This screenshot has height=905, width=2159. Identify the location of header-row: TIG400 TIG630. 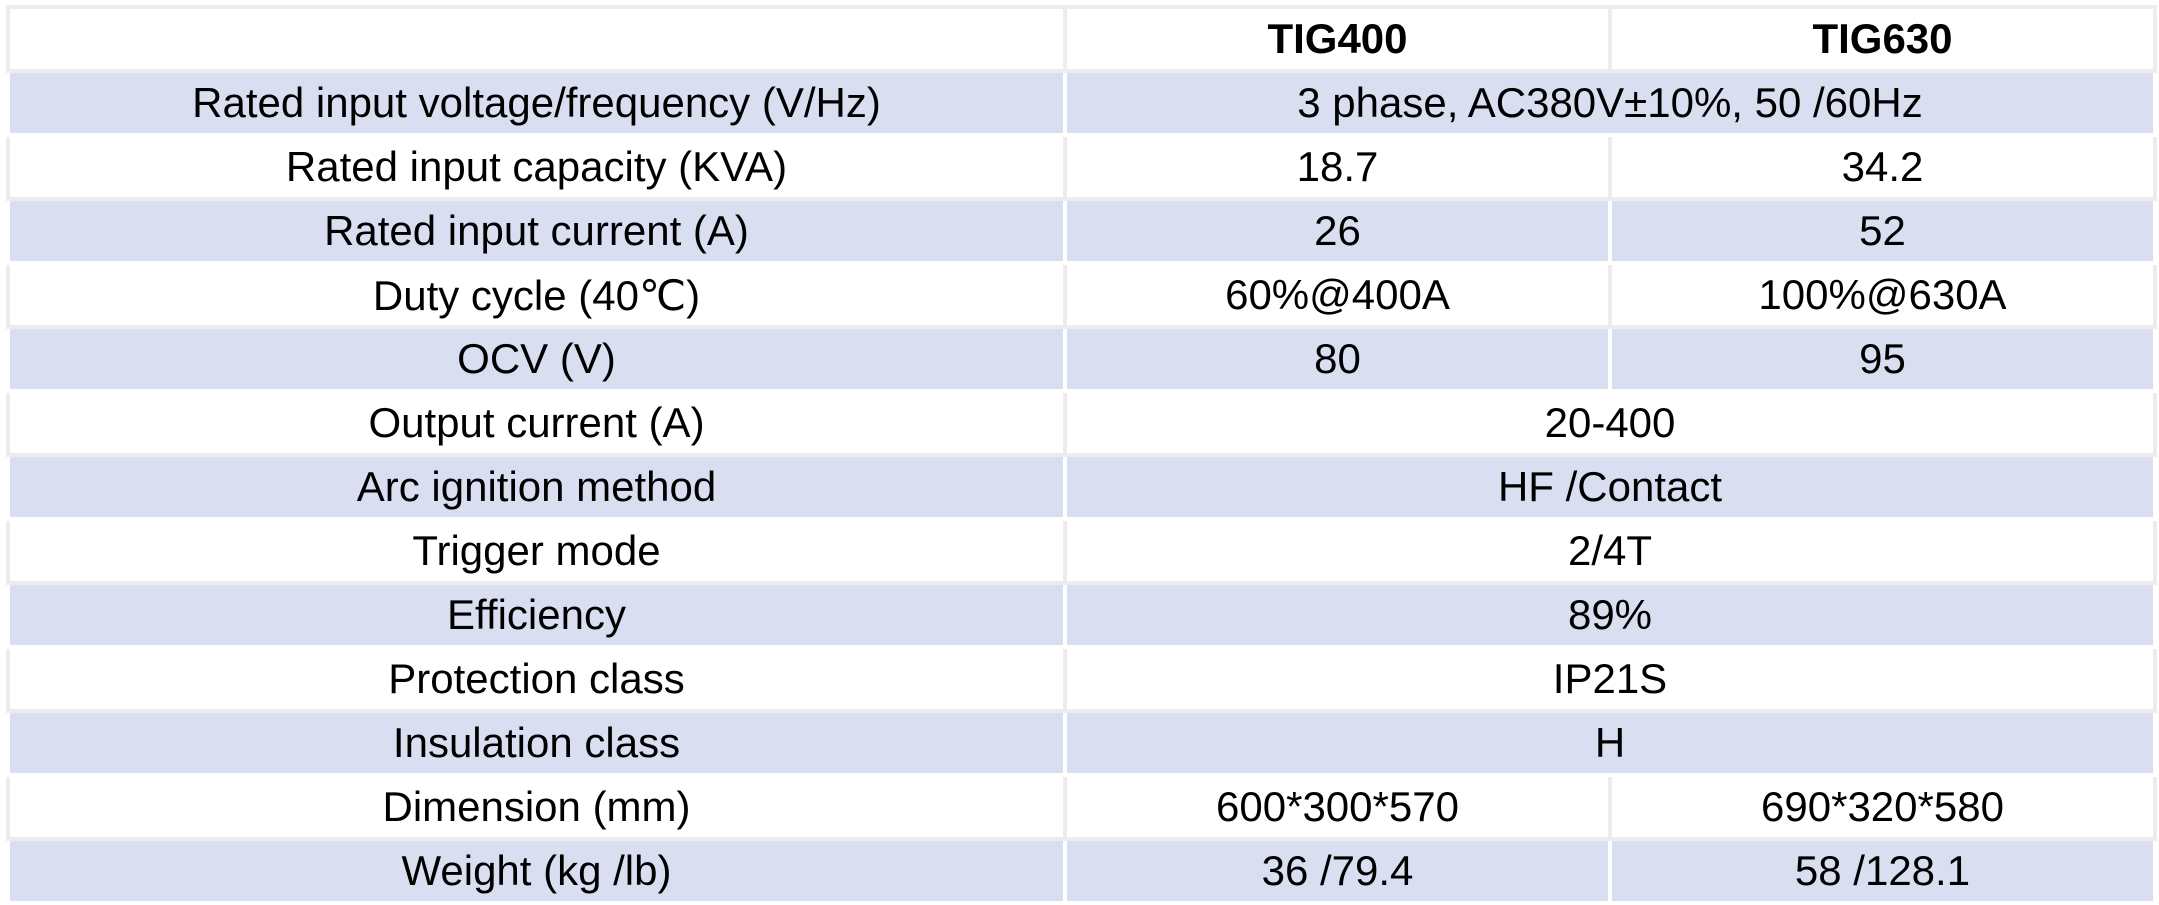
(1081, 39).